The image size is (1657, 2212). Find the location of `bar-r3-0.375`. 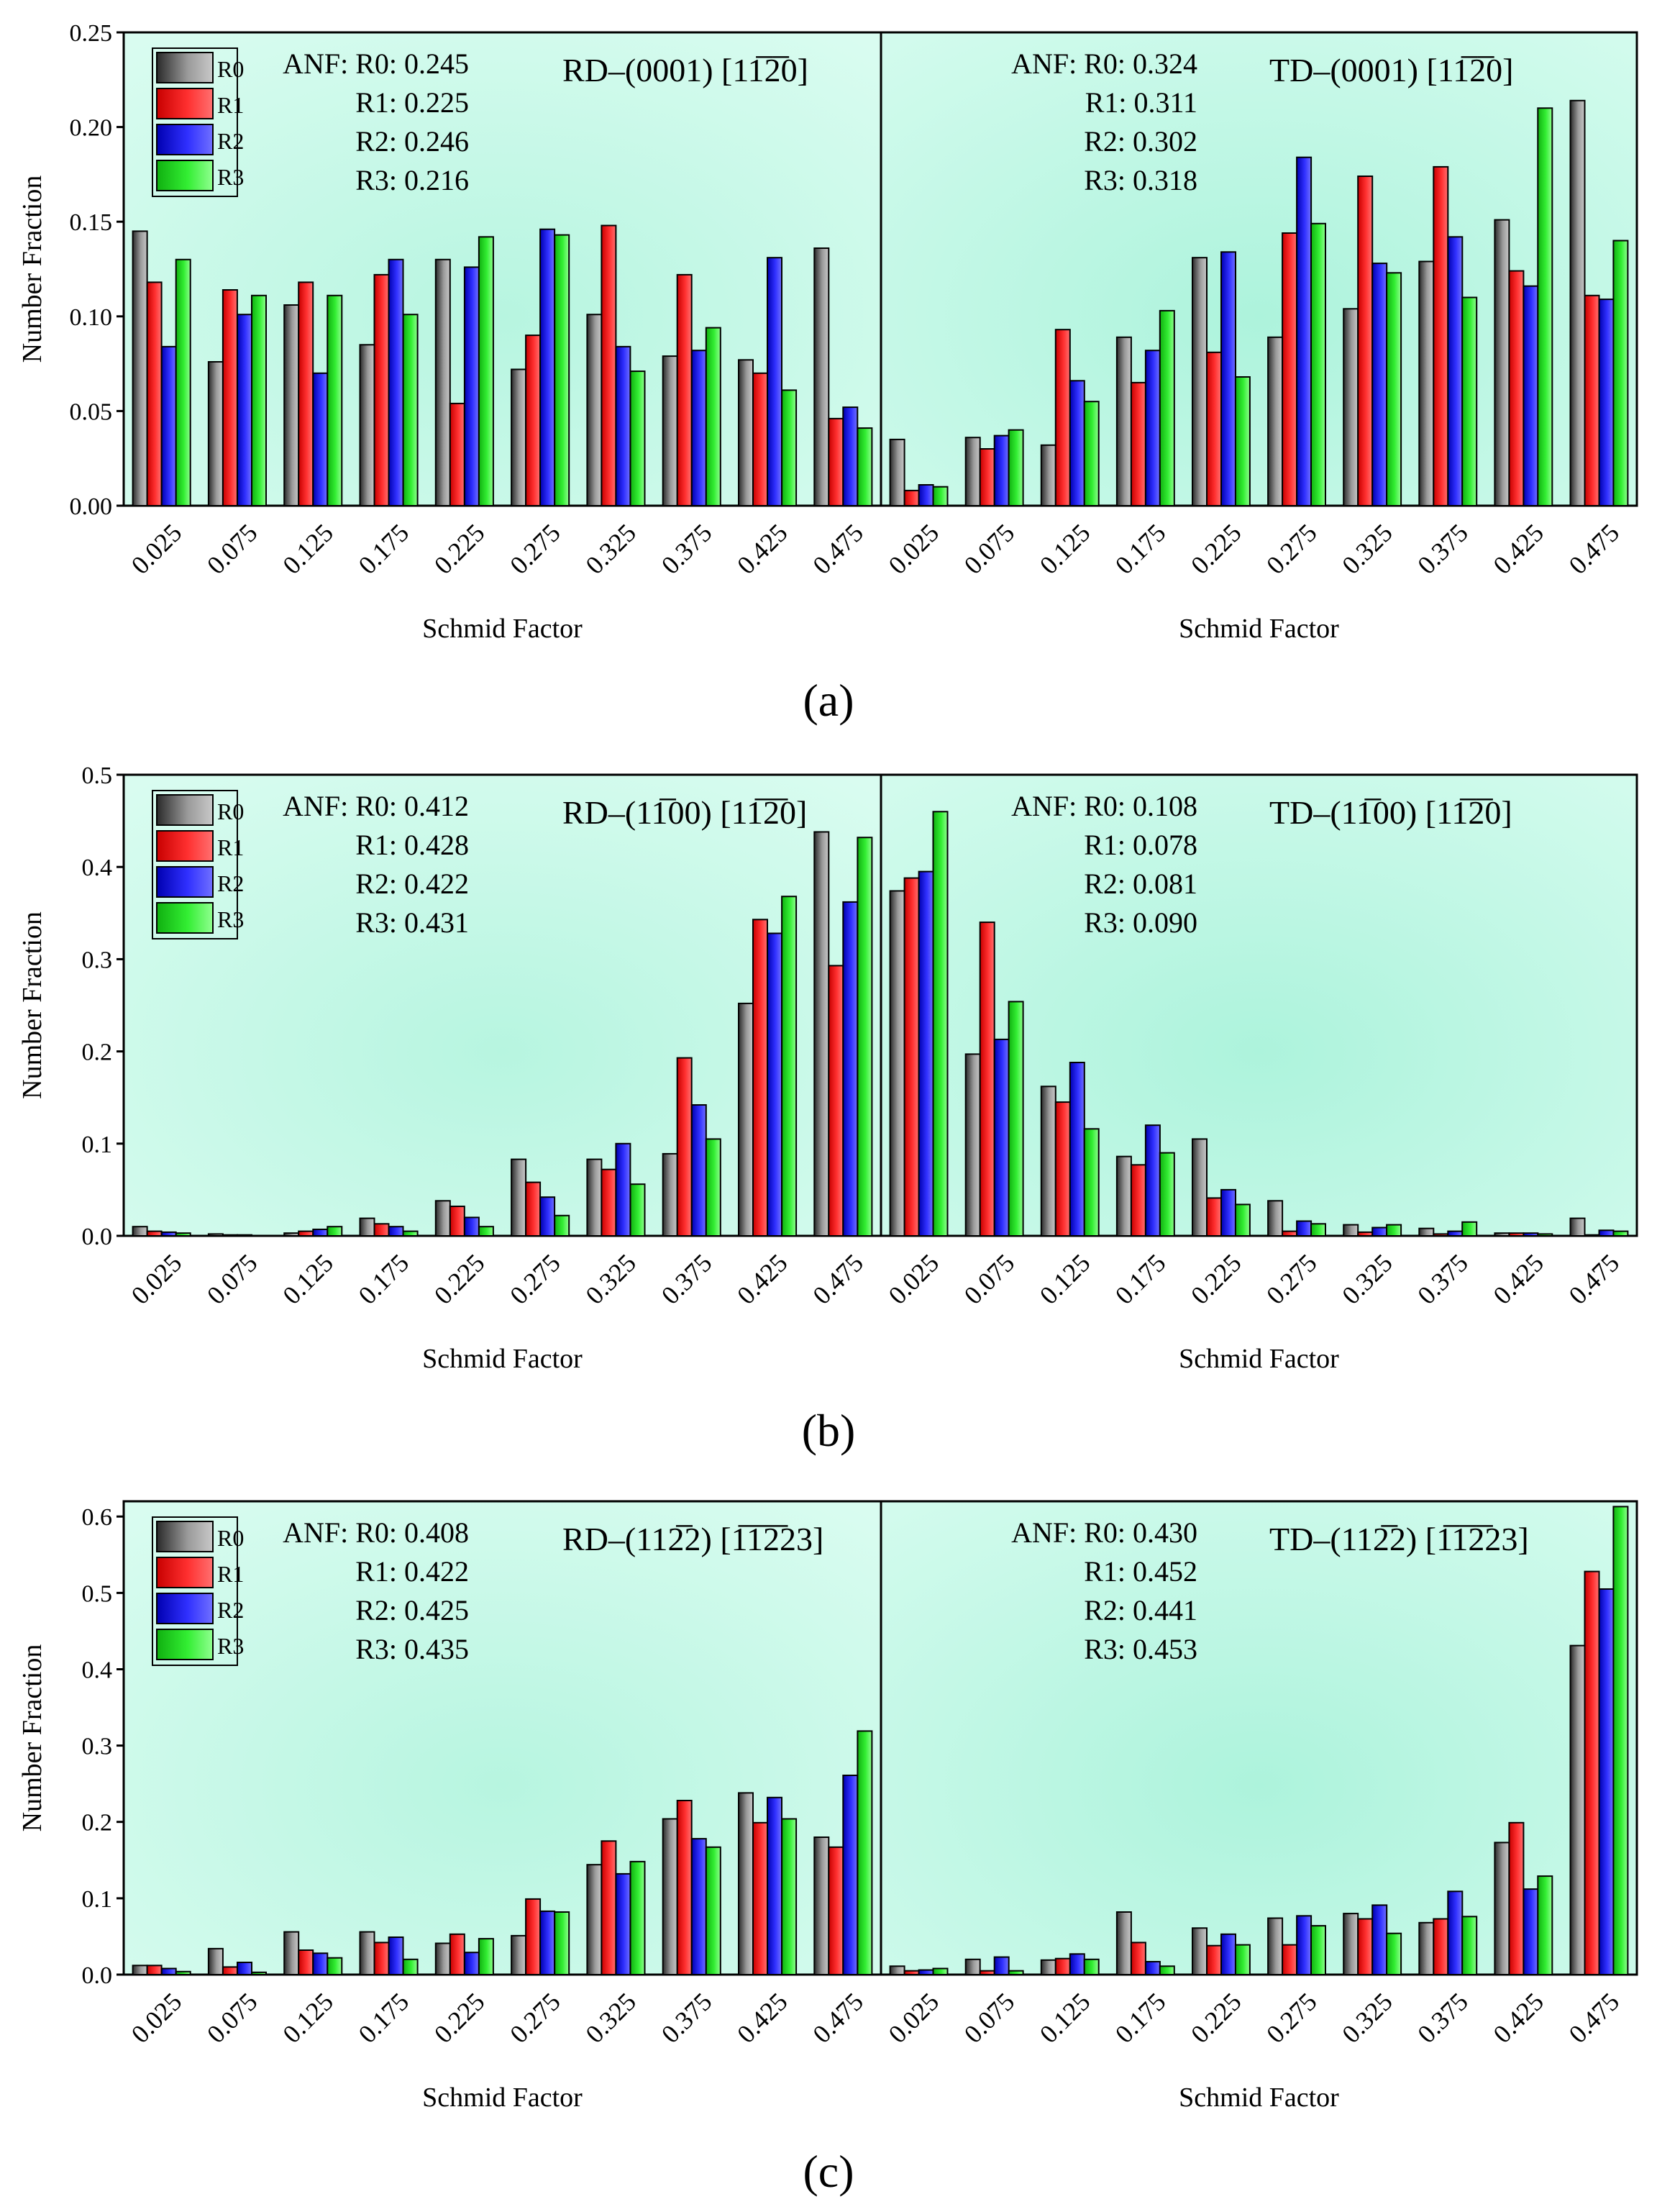

bar-r3-0.375 is located at coordinates (713, 1187).